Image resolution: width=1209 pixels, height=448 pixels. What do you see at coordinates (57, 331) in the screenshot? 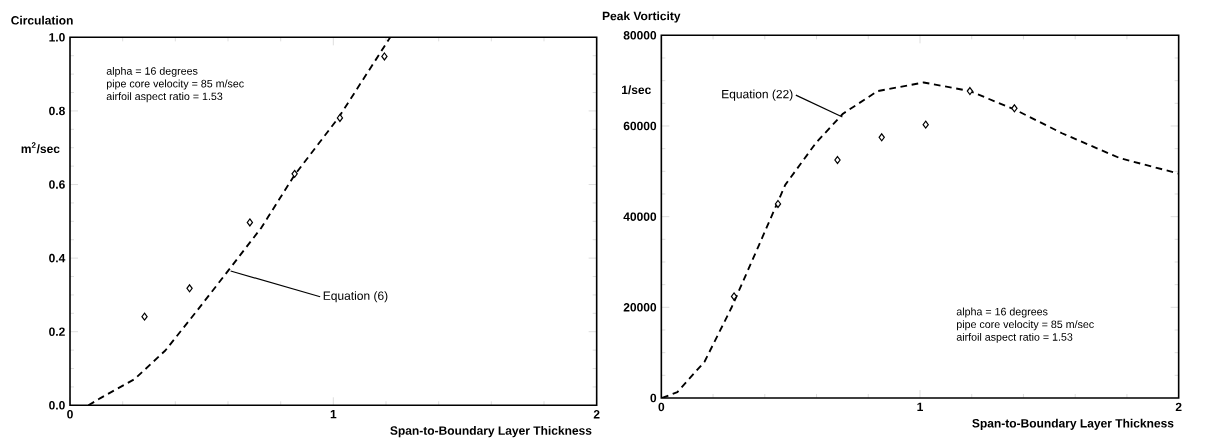
I see `y-tick-label: 0.2` at bounding box center [57, 331].